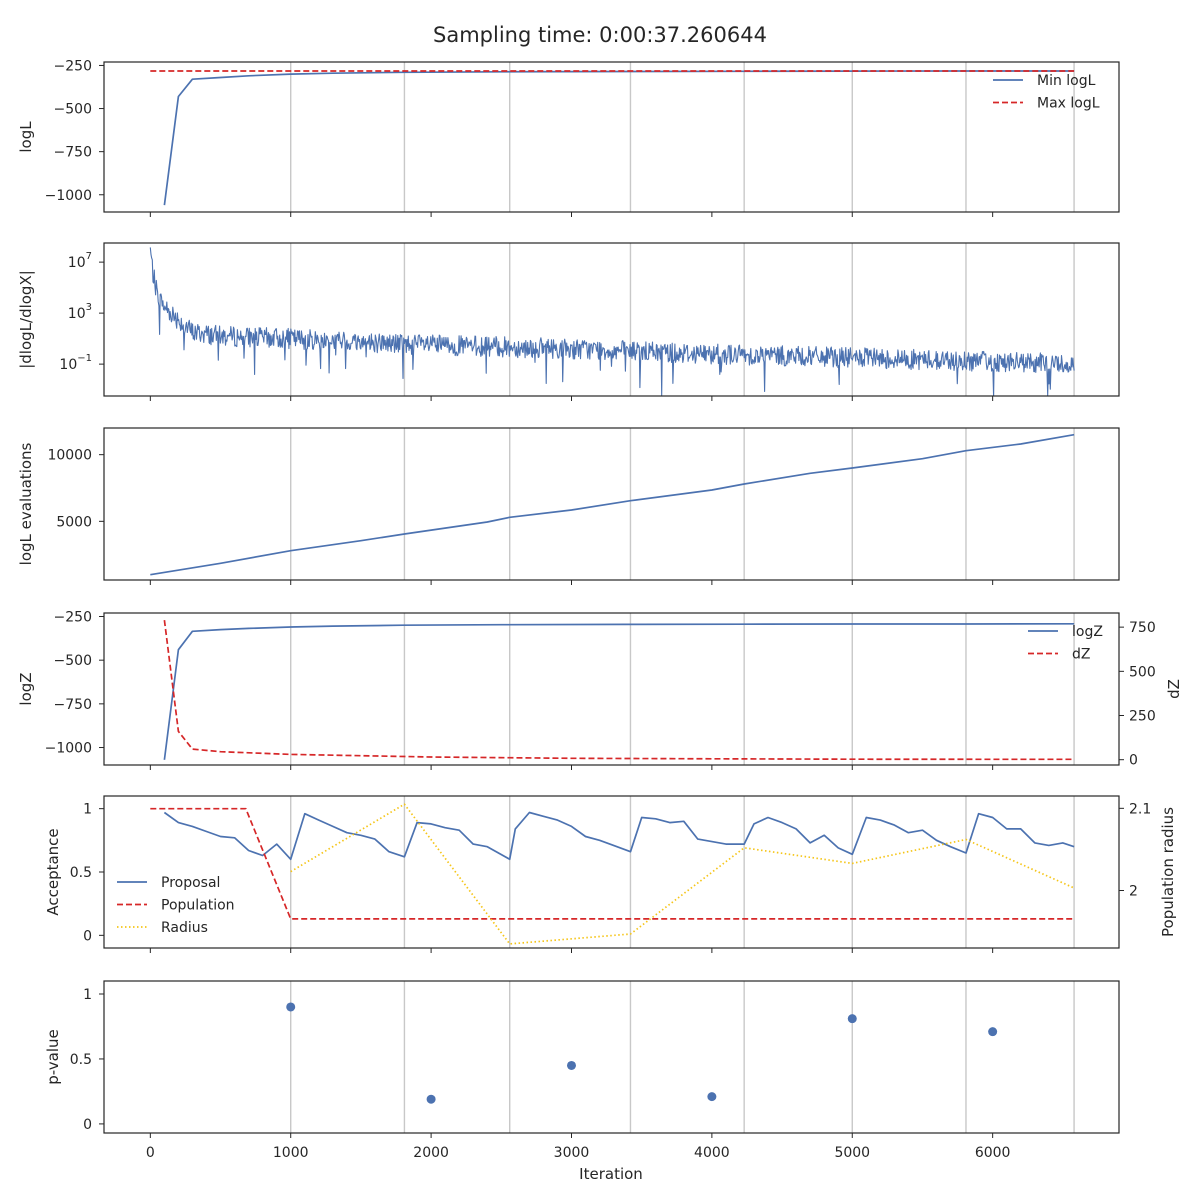  I want to click on y-axis-label: |dlogL/dlogX|, so click(26, 319).